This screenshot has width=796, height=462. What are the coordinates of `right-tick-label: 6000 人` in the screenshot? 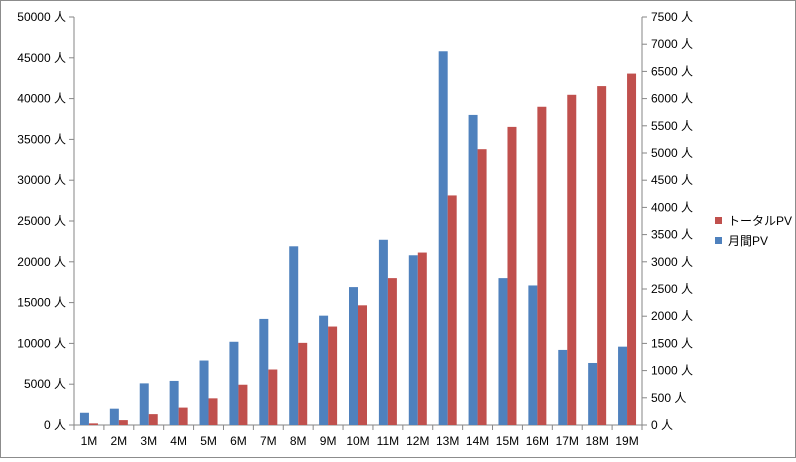 It's located at (672, 99).